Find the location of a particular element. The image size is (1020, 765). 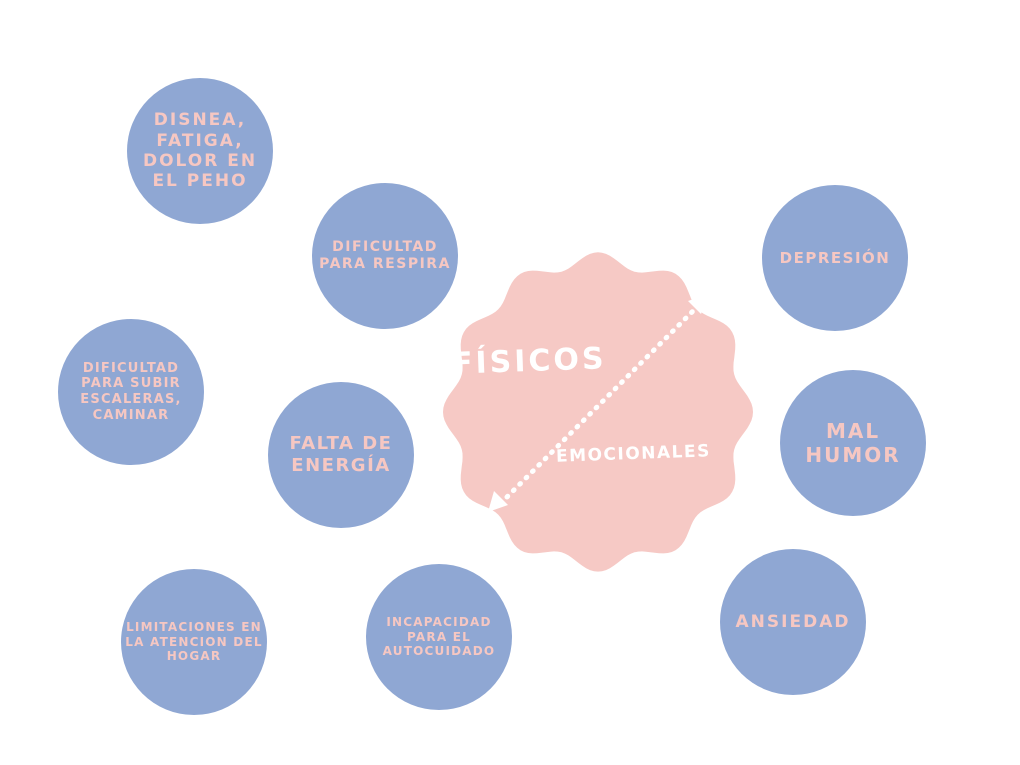

bubble-label: MAL HUMOR is located at coordinates (853, 443).